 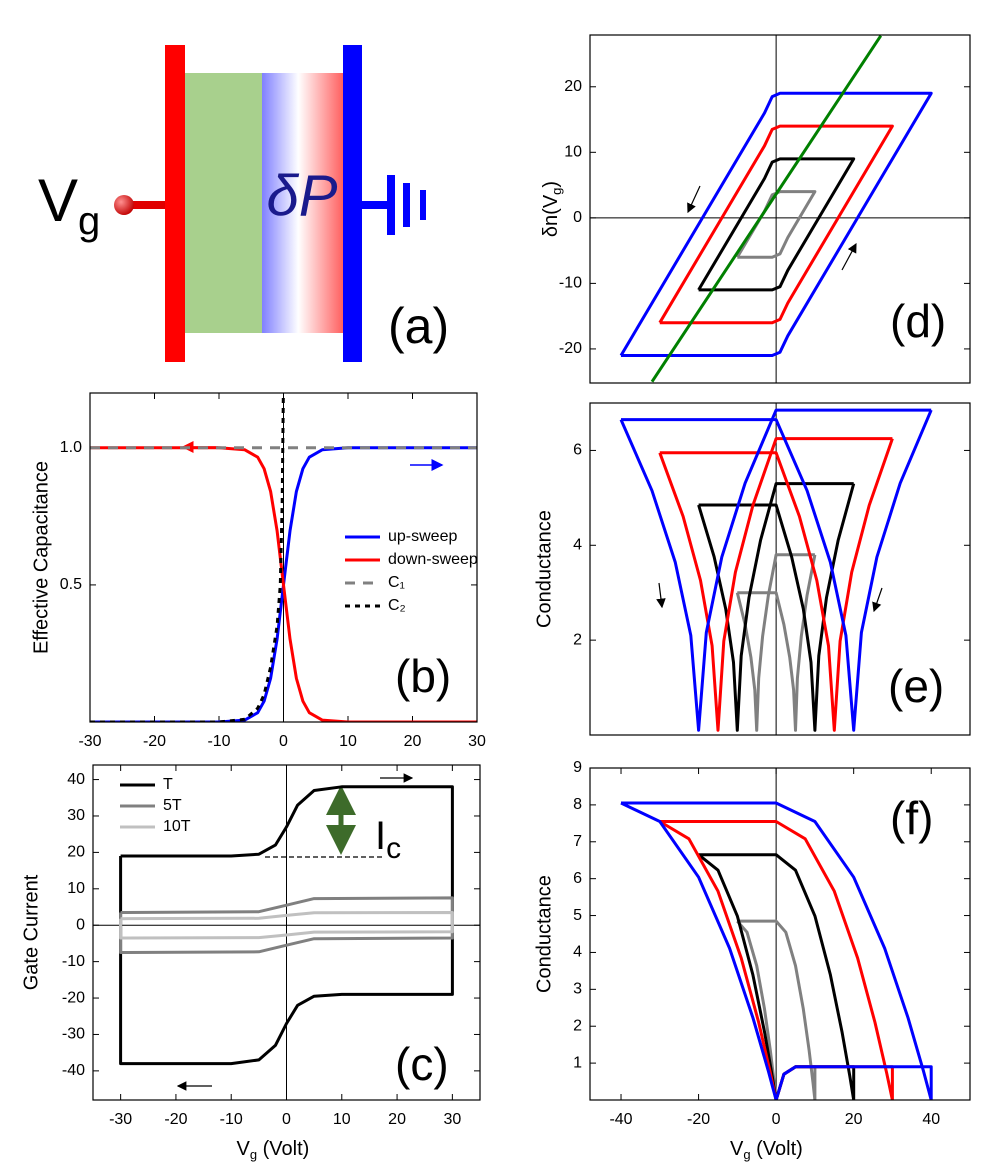 I want to click on y-tick-label: 1, so click(x=577, y=1062).